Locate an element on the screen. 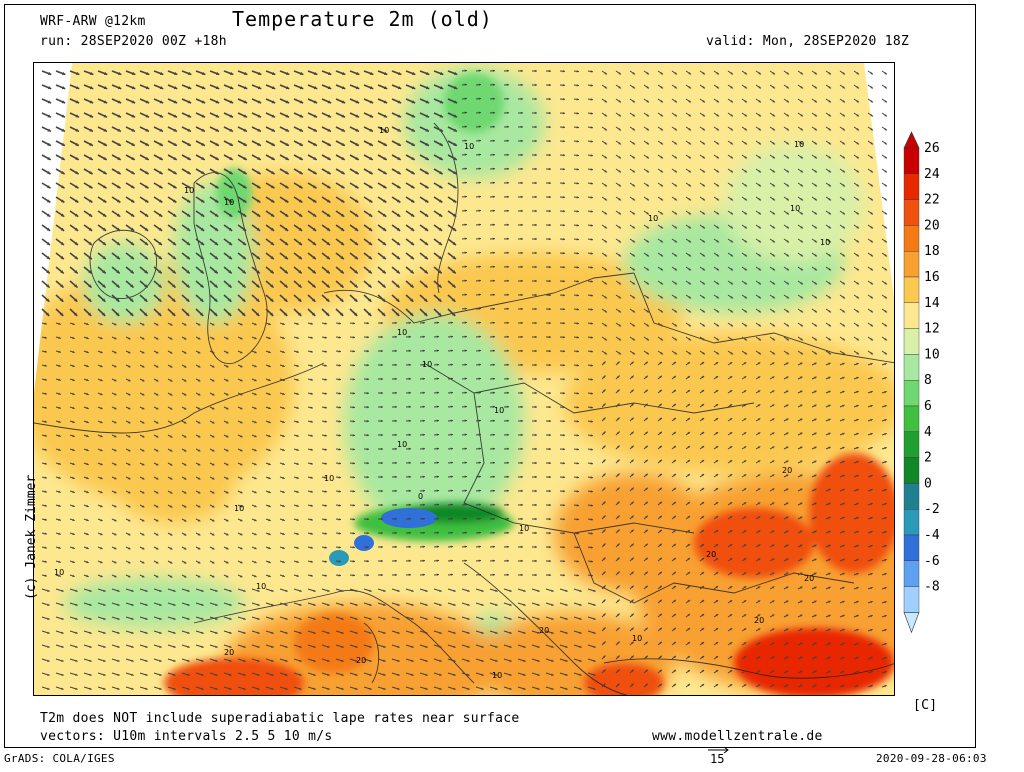  map-title: Temperature 2m (old) is located at coordinates (362, 19).